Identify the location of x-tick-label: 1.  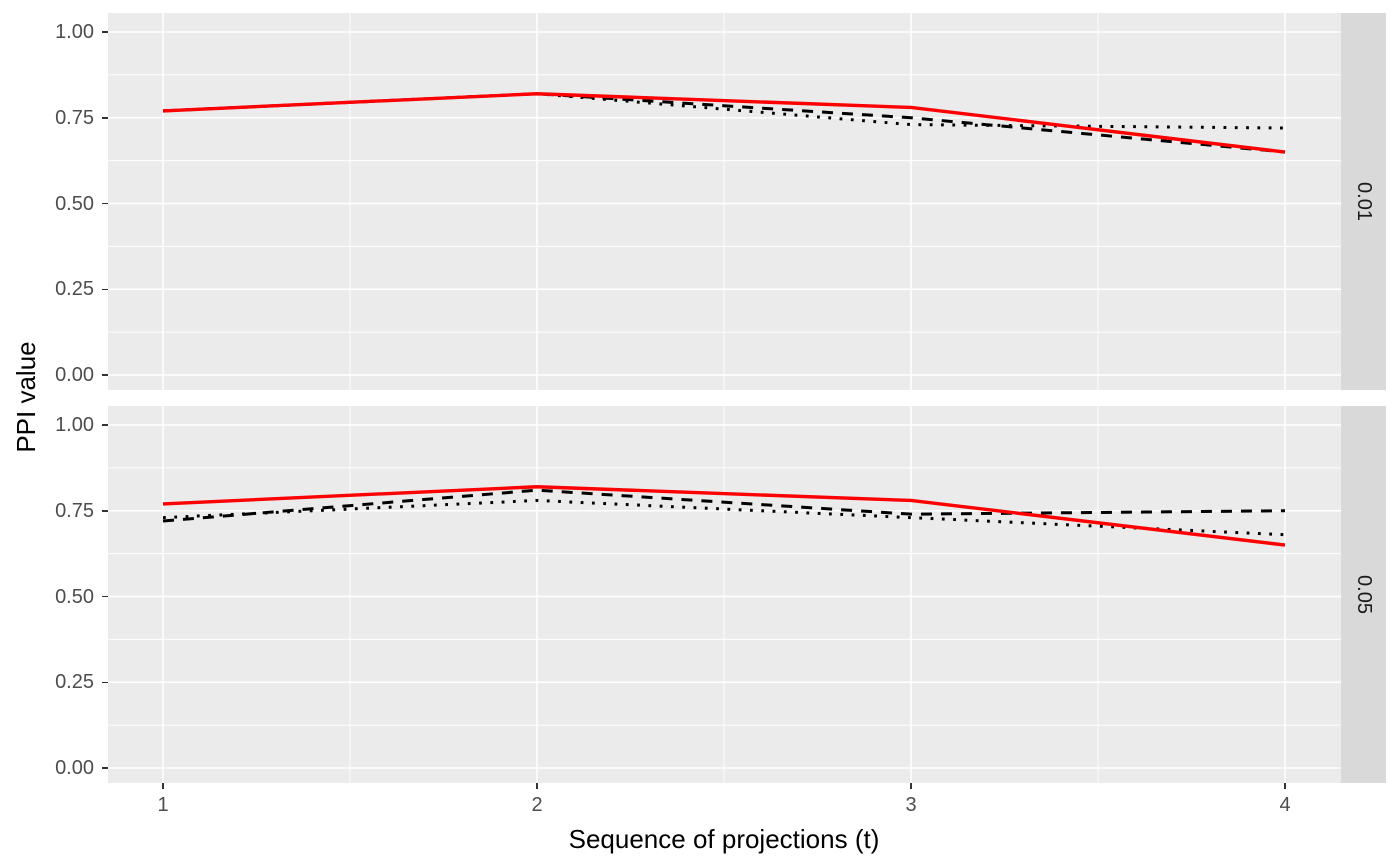
(163, 805).